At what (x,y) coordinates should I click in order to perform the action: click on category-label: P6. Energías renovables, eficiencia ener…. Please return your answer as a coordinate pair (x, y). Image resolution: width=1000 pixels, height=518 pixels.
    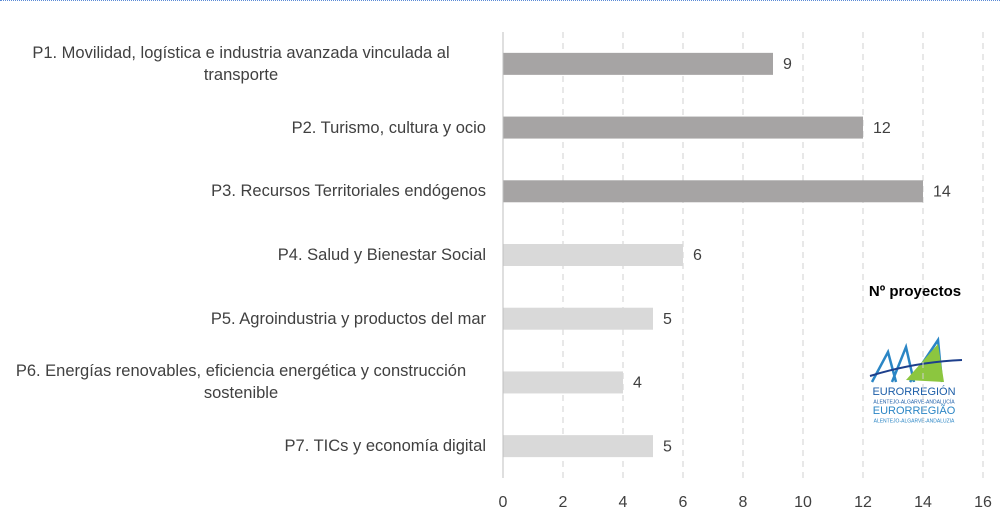
    Looking at the image, I should click on (243, 382).